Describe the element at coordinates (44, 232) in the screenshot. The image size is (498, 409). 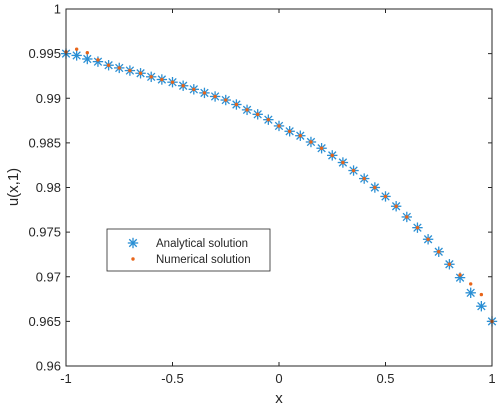
I see `y-tick-label: 0.975` at that location.